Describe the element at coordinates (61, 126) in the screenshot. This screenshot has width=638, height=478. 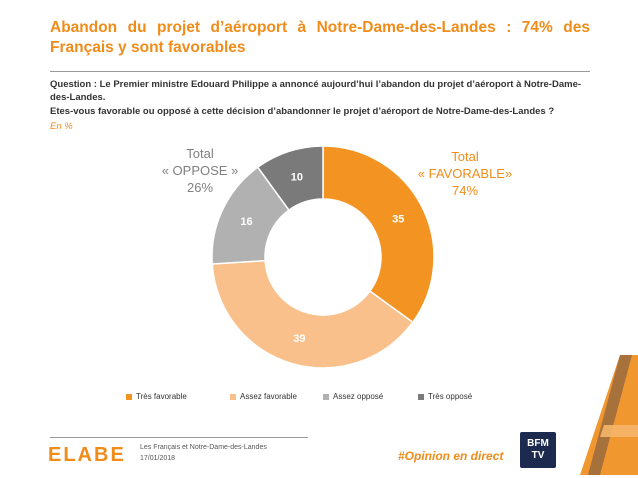
I see `unit-label: En %` at that location.